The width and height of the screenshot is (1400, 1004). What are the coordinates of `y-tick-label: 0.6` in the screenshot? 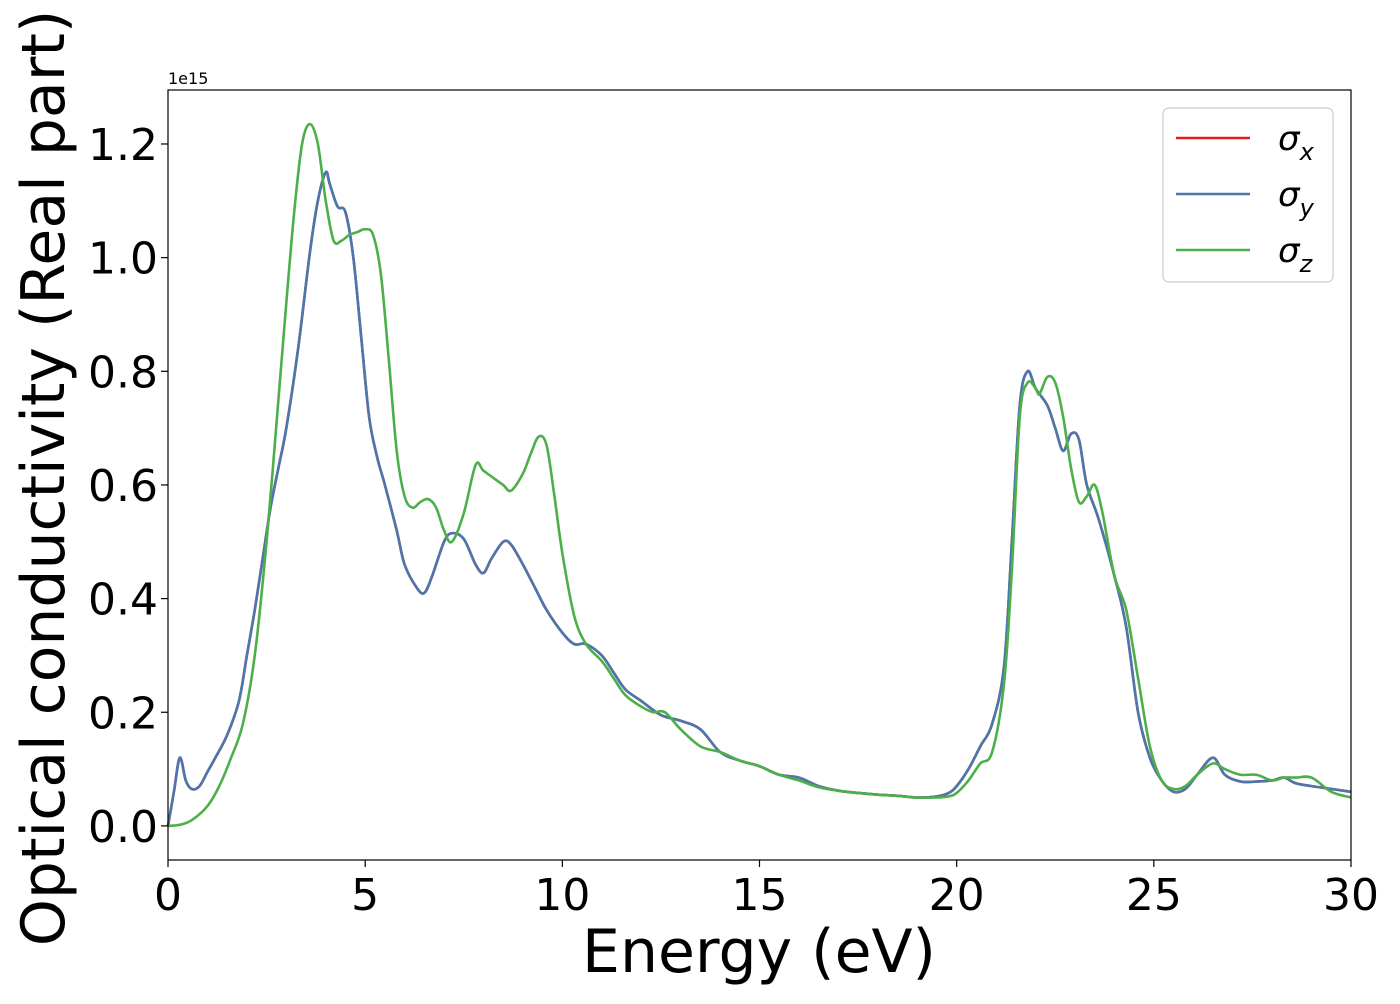 It's located at (123, 486).